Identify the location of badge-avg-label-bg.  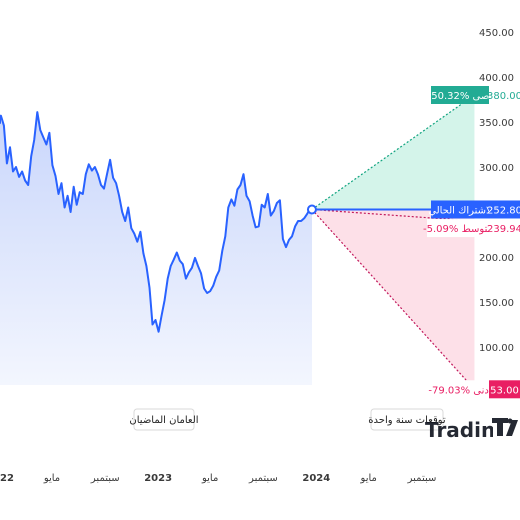
(458, 228).